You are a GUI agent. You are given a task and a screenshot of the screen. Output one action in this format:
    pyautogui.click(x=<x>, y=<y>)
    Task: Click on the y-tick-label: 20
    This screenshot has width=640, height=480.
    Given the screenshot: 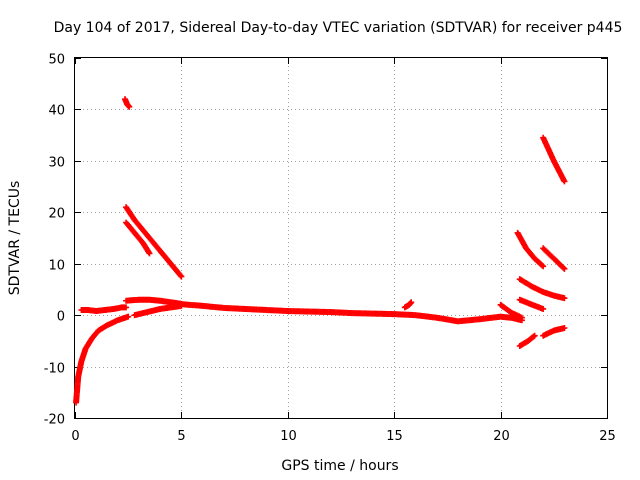 What is the action you would take?
    pyautogui.click(x=56, y=214)
    